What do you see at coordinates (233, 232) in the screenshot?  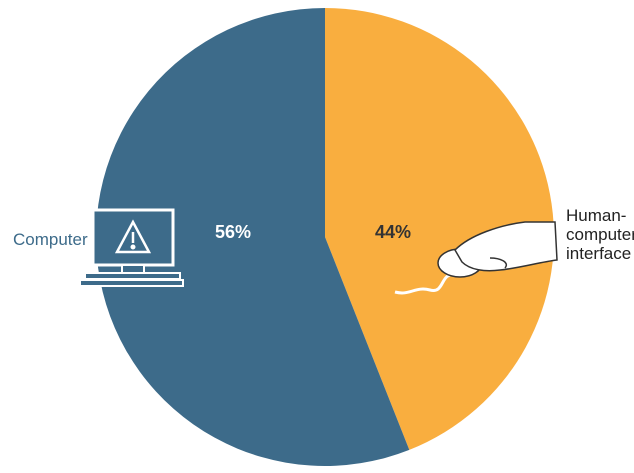 I see `value-label: 56%` at bounding box center [233, 232].